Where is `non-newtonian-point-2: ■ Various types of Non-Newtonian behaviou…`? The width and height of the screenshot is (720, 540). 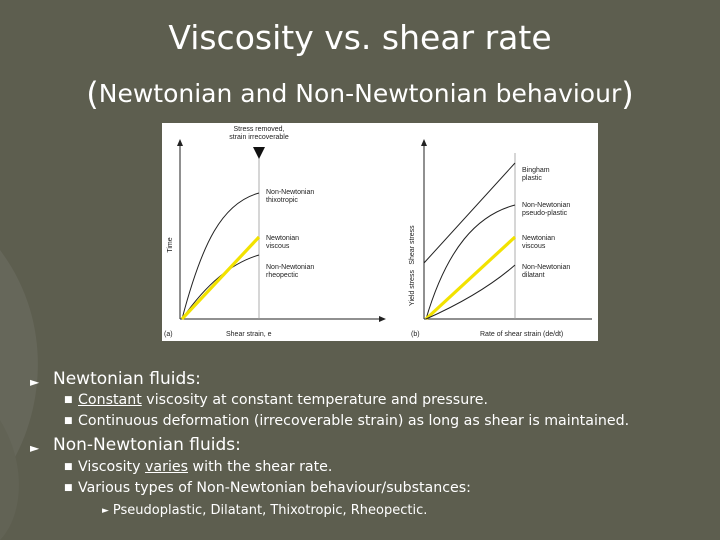 non-newtonian-point-2: ■ Various types of Non-Newtonian behaviou… is located at coordinates (267, 488).